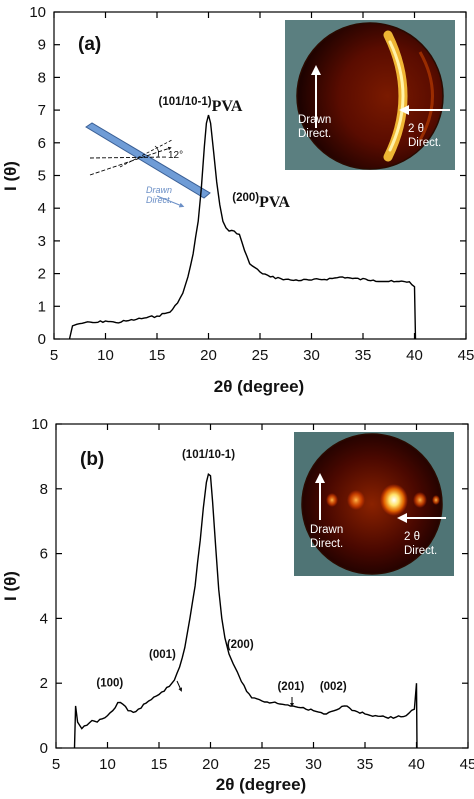 The image size is (474, 799). What do you see at coordinates (424, 143) in the screenshot?
I see `inset-2theta-label-a-2: Direct.` at bounding box center [424, 143].